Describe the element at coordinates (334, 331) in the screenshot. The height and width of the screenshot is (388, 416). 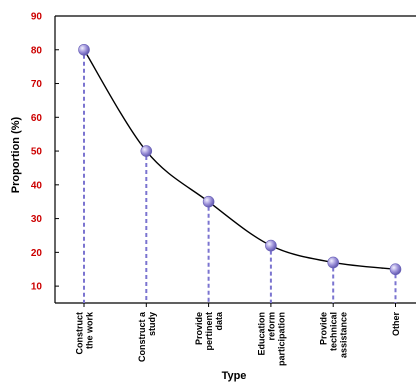
I see `x-tick-label: technical` at that location.